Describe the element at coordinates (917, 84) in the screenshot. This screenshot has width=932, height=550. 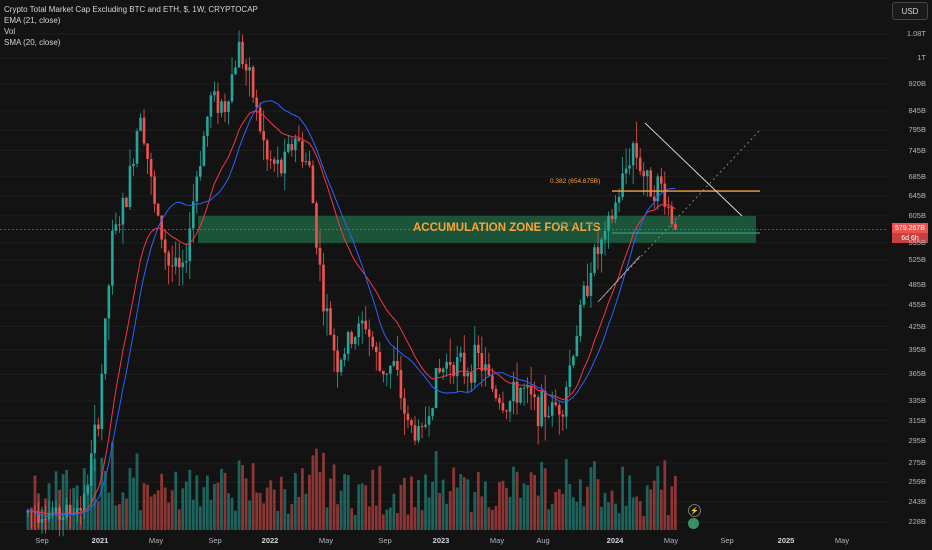
I see `y-tick-label: 920B` at that location.